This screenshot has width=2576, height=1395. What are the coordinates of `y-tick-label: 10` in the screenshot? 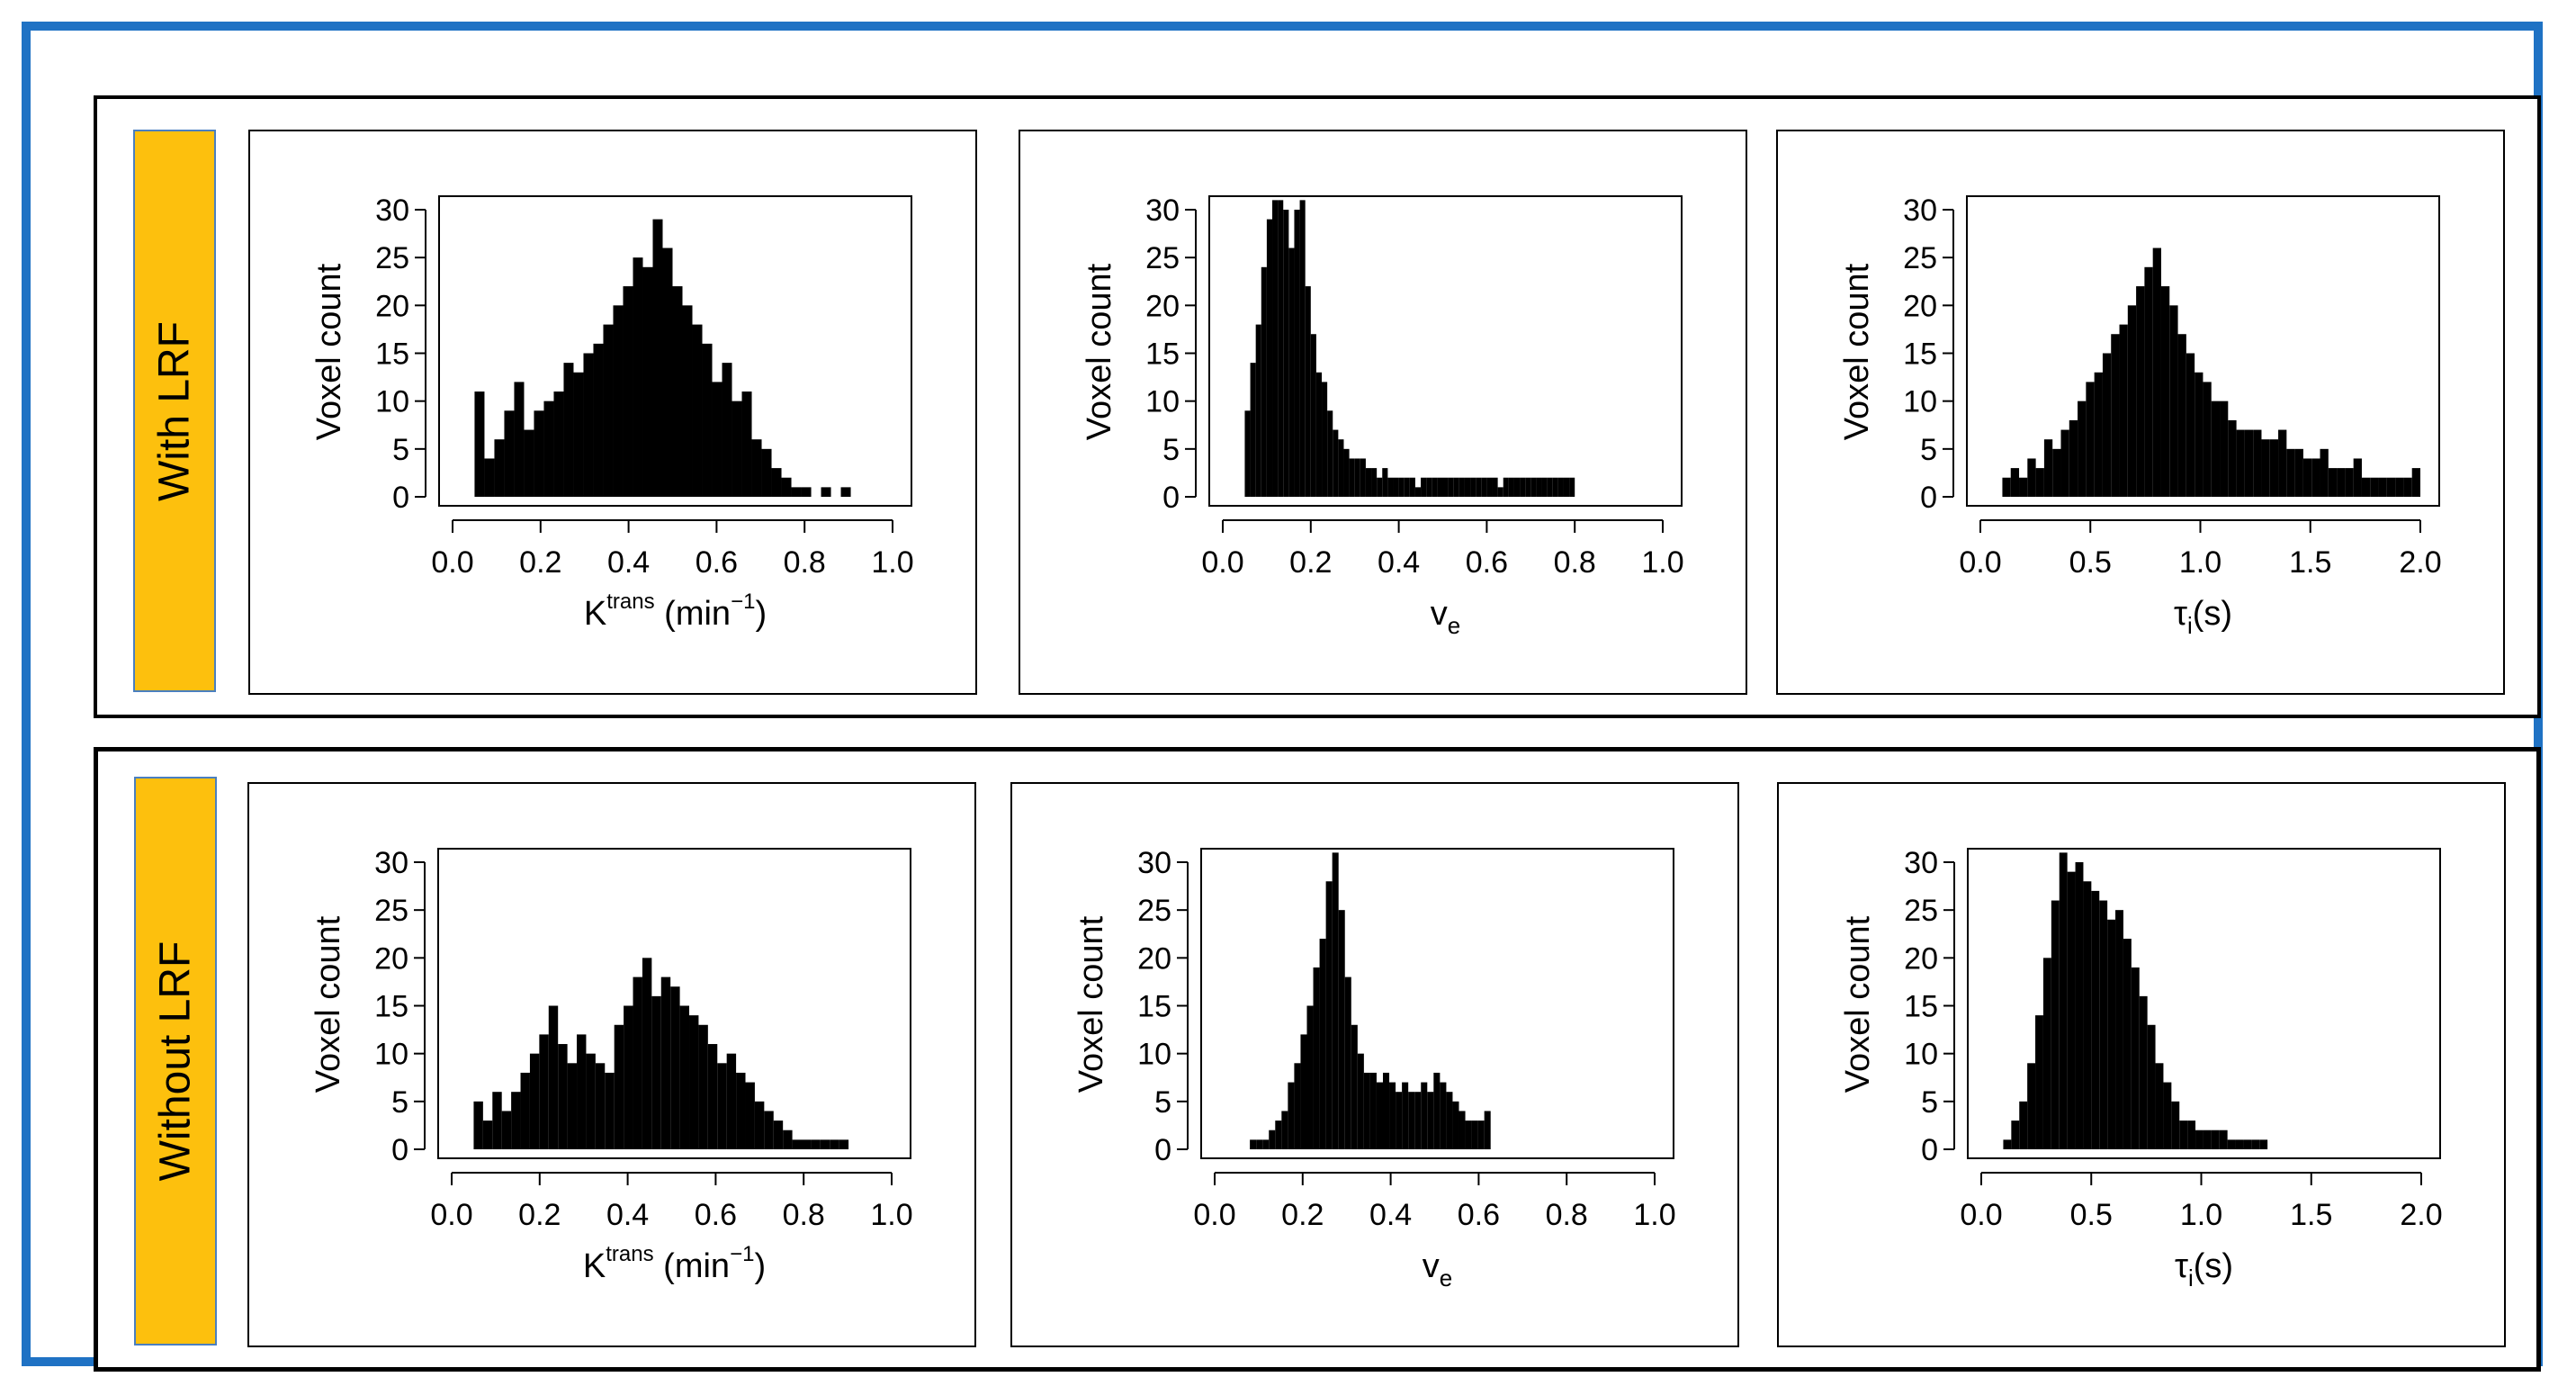 It's located at (391, 1055).